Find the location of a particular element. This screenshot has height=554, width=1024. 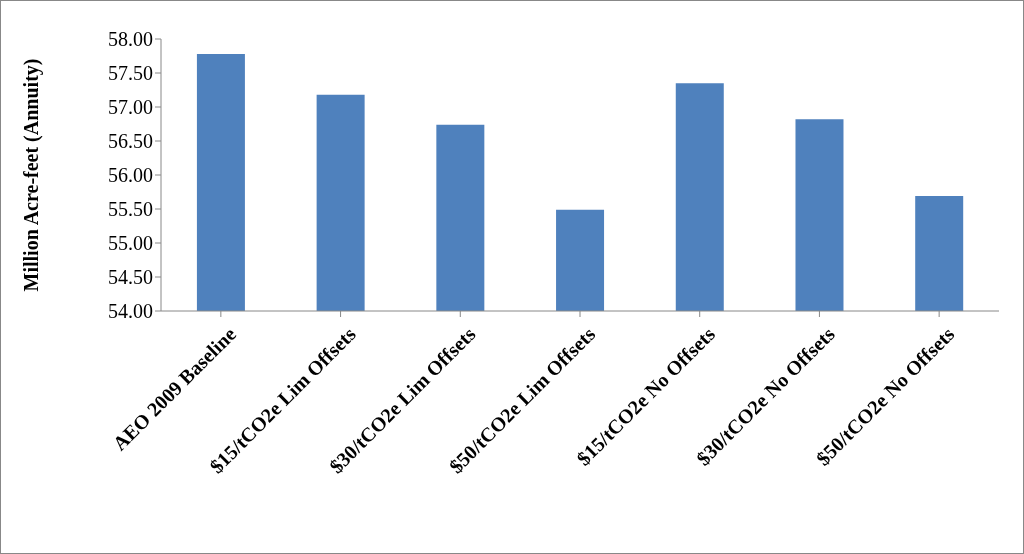

y-tick-label: 55.50 is located at coordinates (130, 209).